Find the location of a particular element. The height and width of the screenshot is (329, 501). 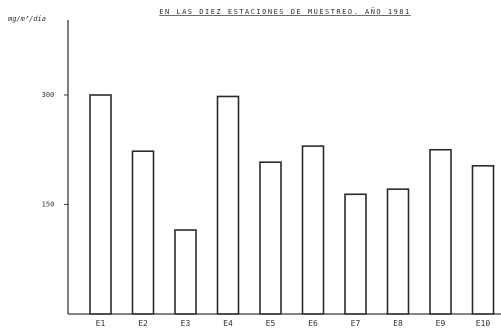

category-labels: E1 E2 E3 E4 E5 E6 E7 E8 E9 E10 is located at coordinates (293, 323).